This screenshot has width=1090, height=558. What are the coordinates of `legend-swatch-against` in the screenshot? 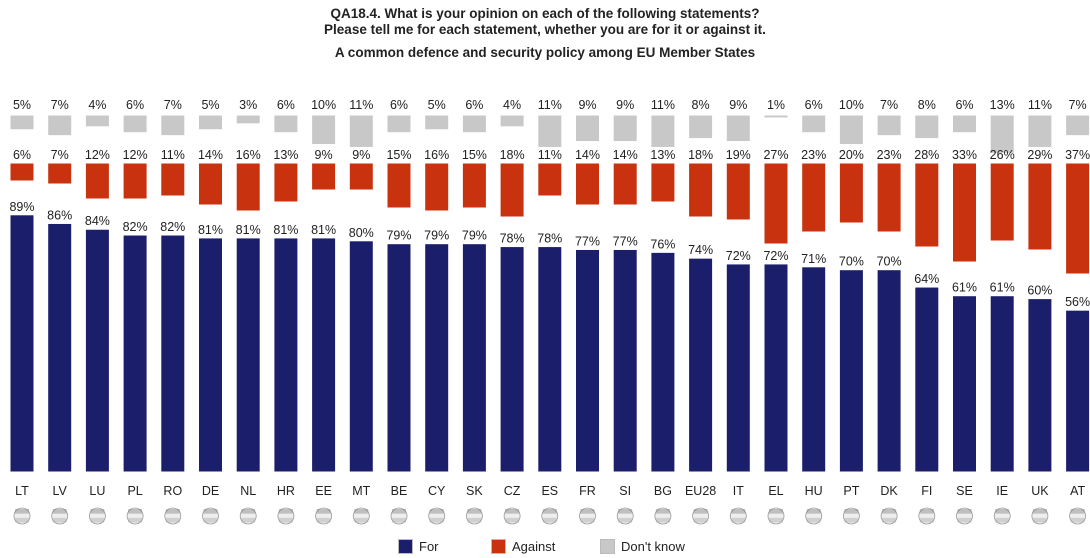 It's located at (498, 546).